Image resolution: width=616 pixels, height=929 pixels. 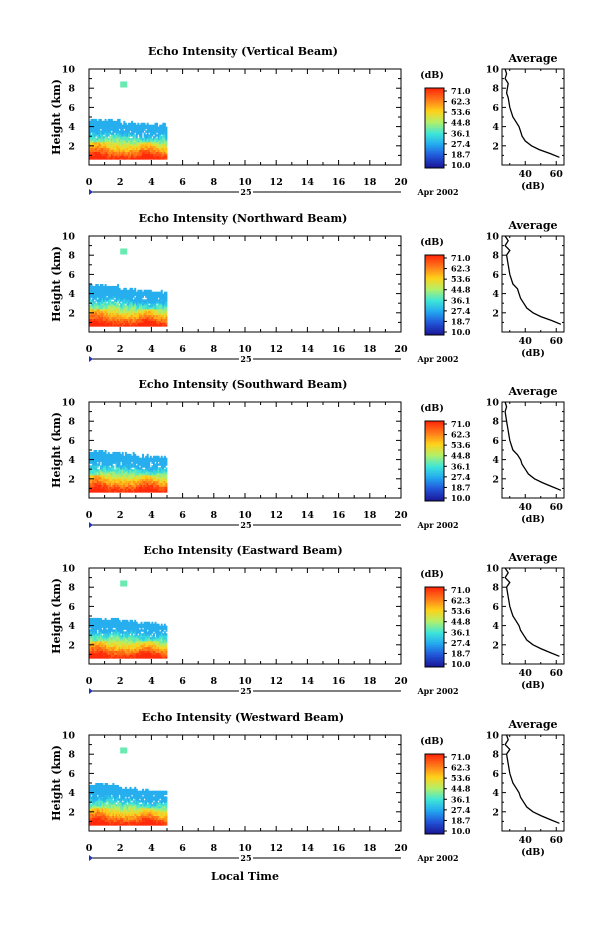 What do you see at coordinates (276, 515) in the screenshot?
I see `x-tick-label: 12` at bounding box center [276, 515].